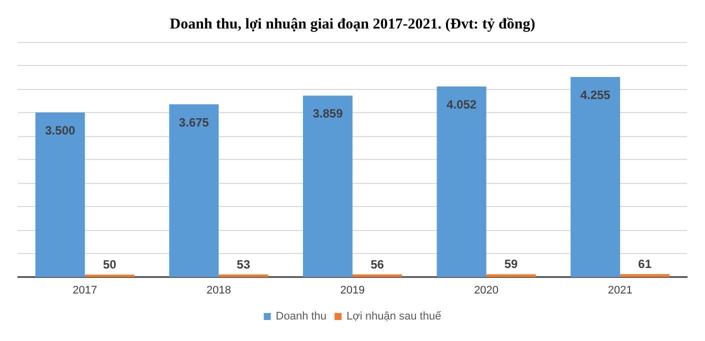 This screenshot has height=341, width=705. What do you see at coordinates (377, 264) in the screenshot?
I see `data-label: 56` at bounding box center [377, 264].